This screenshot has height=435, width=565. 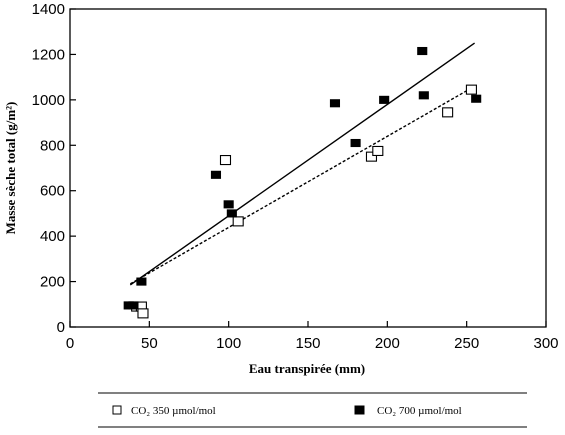 What do you see at coordinates (545, 343) in the screenshot?
I see `x-tick-label: 300` at bounding box center [545, 343].